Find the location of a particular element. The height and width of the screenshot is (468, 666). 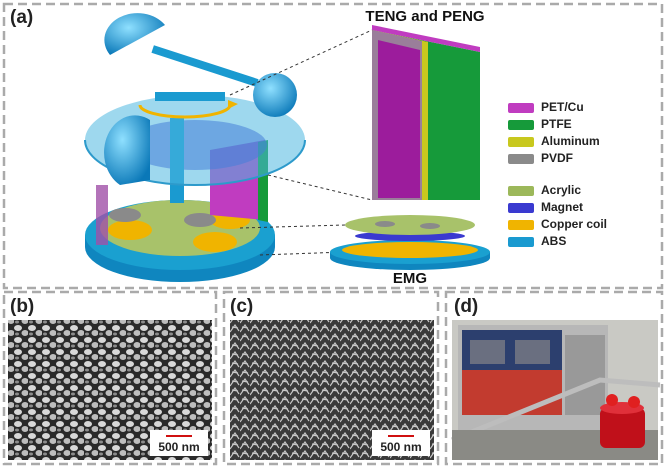

teng-title: TENG and PENG is located at coordinates (424, 16).